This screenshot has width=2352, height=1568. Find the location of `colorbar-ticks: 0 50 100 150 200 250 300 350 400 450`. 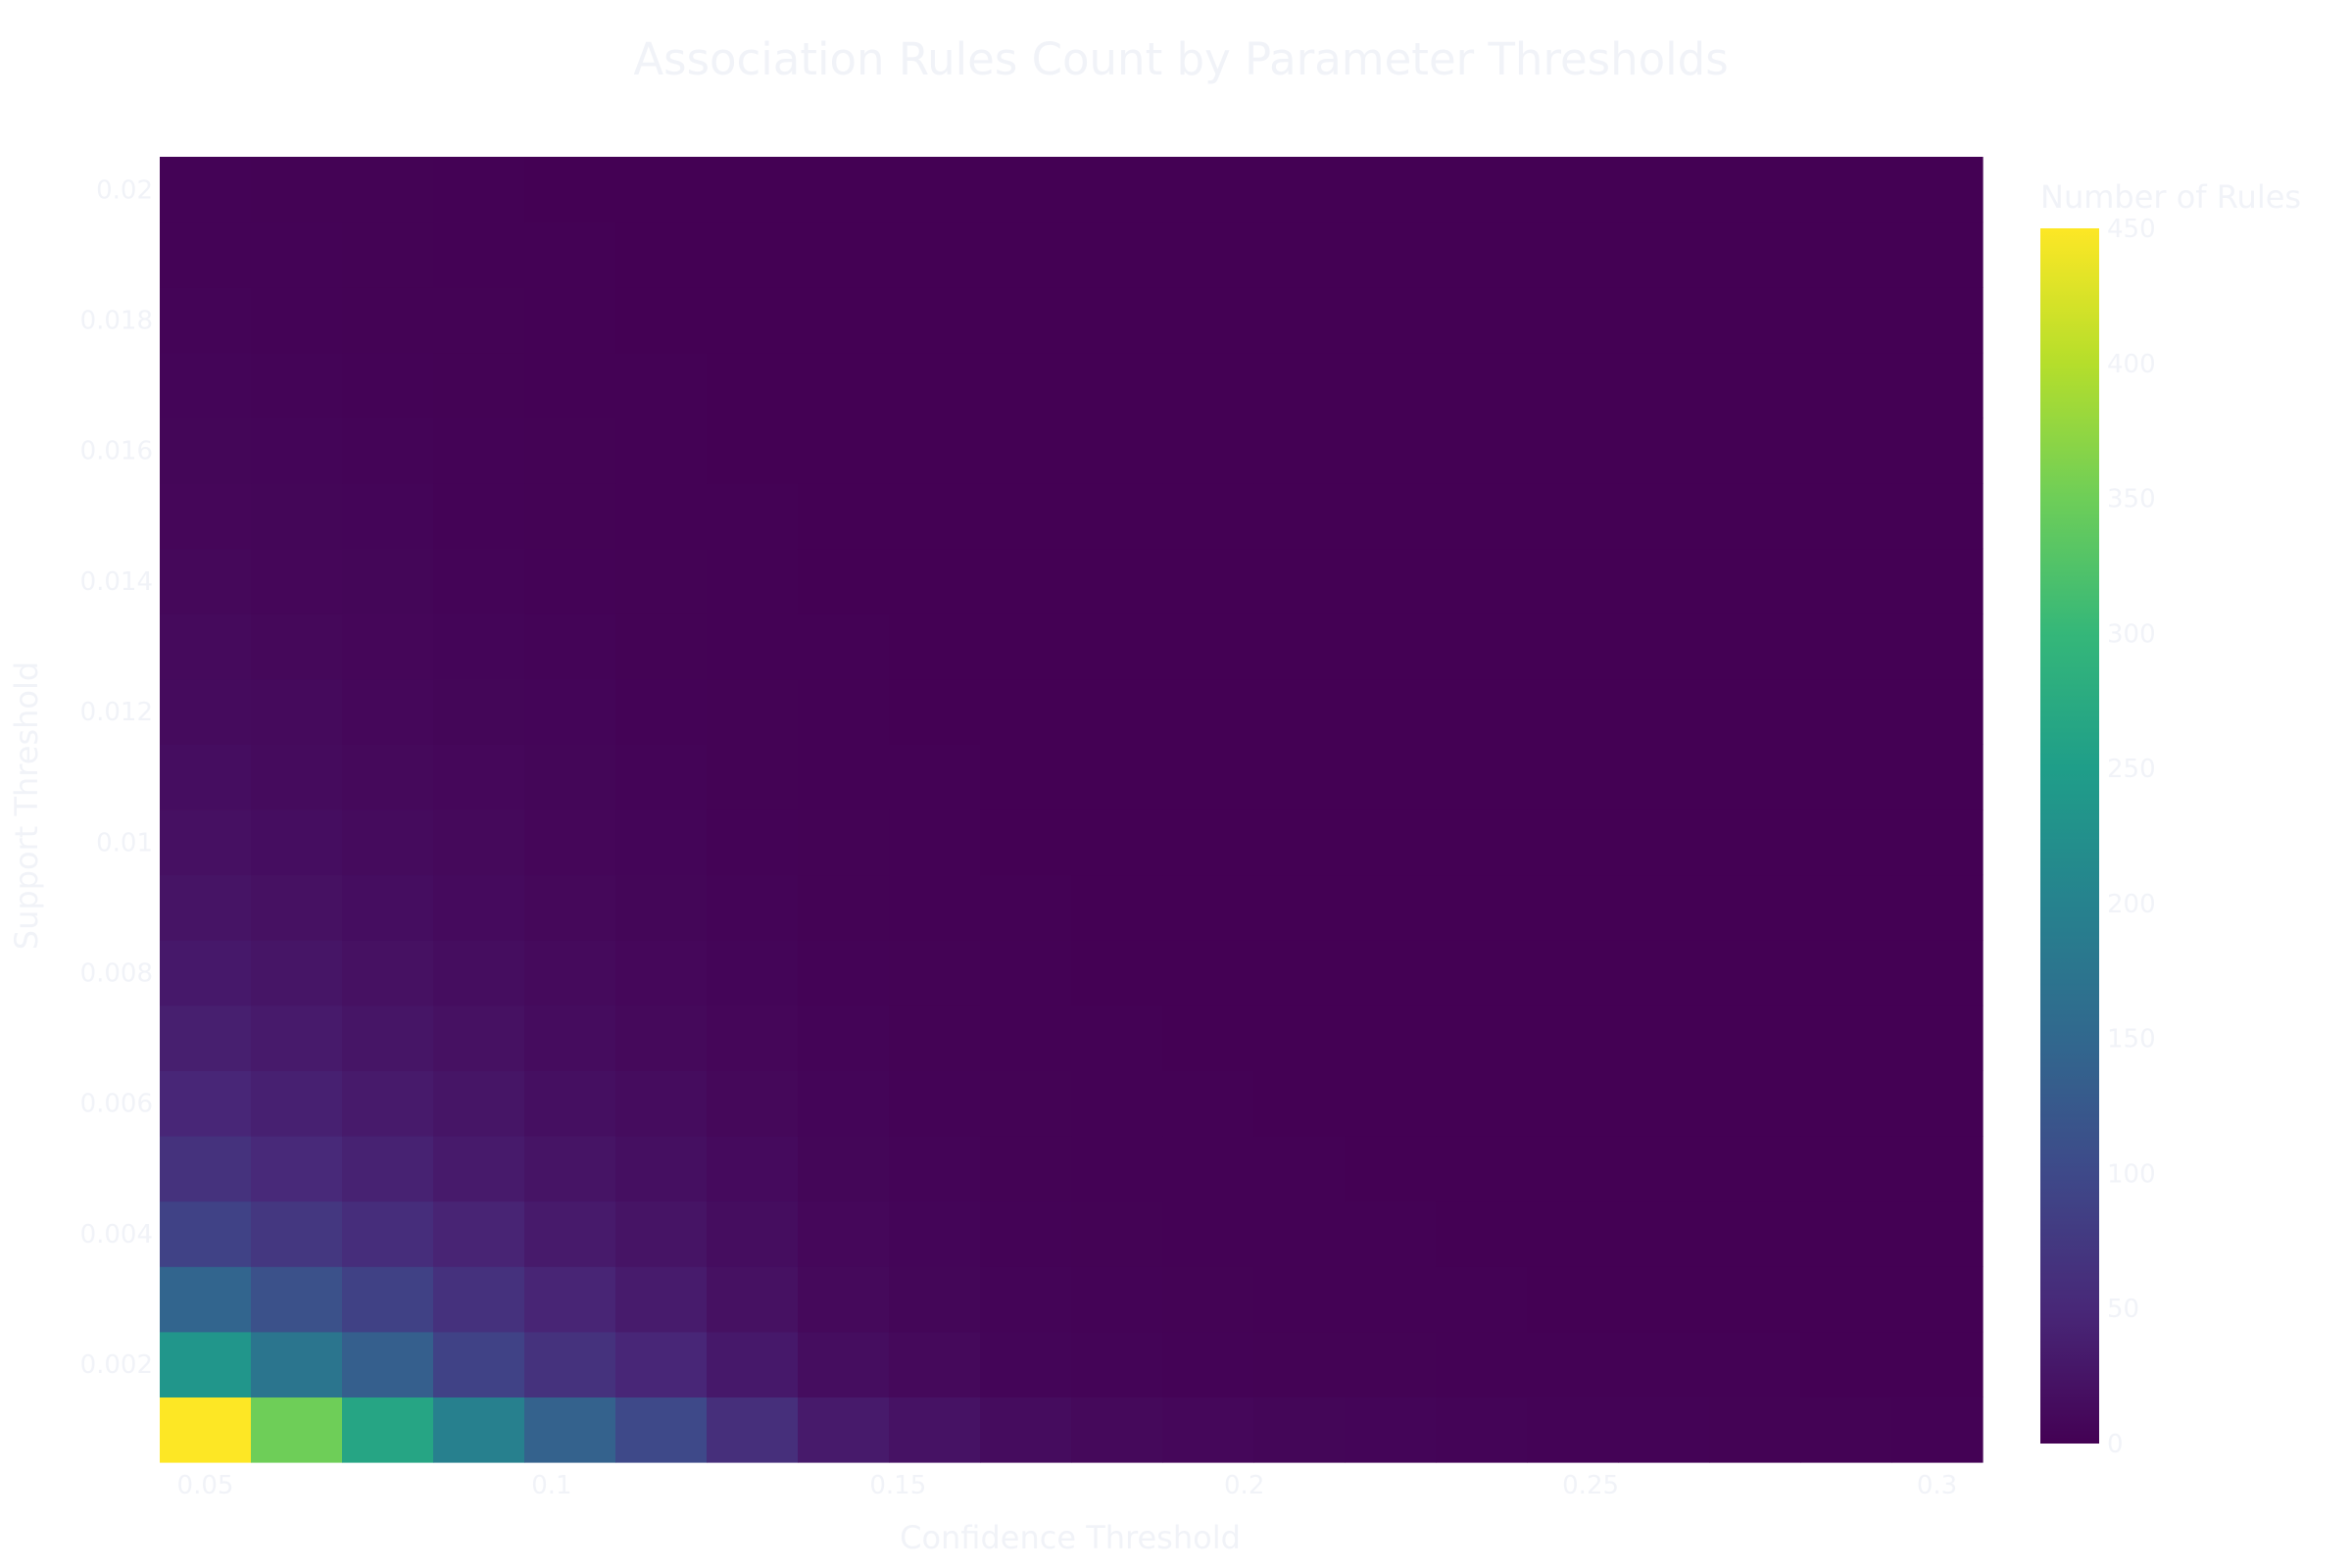

colorbar-ticks: 0 50 100 150 200 250 300 350 400 450 is located at coordinates (2131, 837).